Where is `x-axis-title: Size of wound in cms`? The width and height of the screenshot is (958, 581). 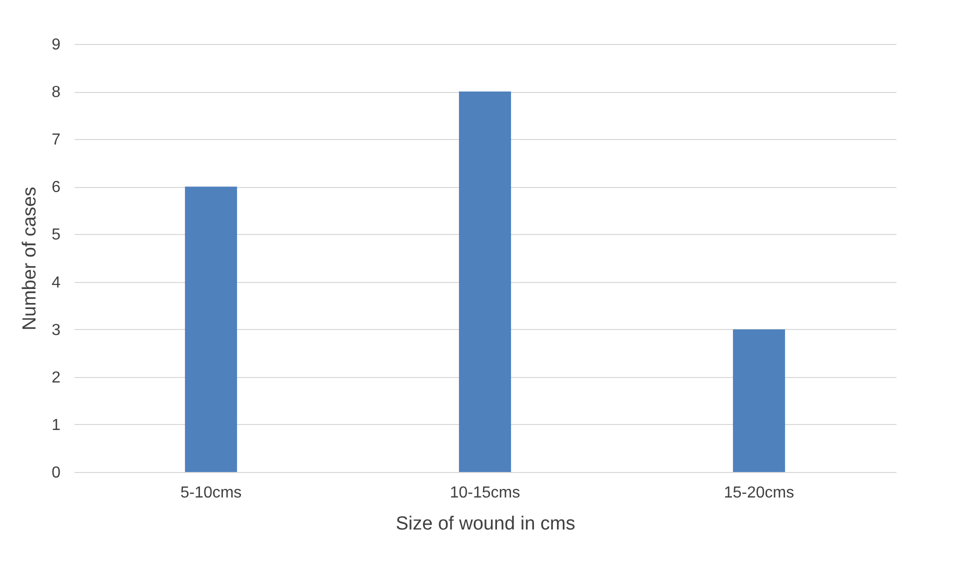
x-axis-title: Size of wound in cms is located at coordinates (486, 524).